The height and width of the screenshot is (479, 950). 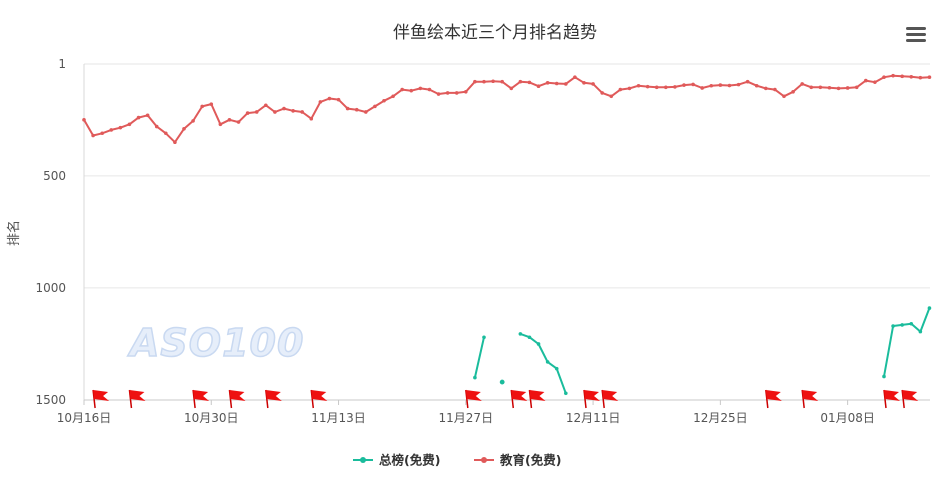 I want to click on legend-item: 总榜(免费), so click(x=396, y=460).